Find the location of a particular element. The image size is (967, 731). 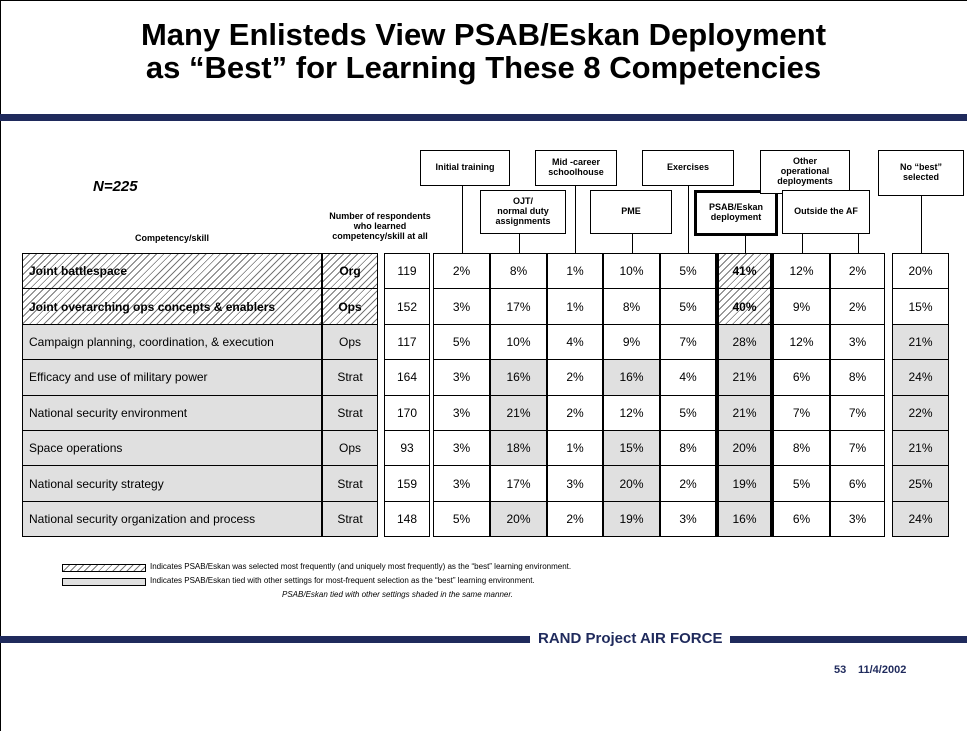

competency: National security environment is located at coordinates (172, 412).